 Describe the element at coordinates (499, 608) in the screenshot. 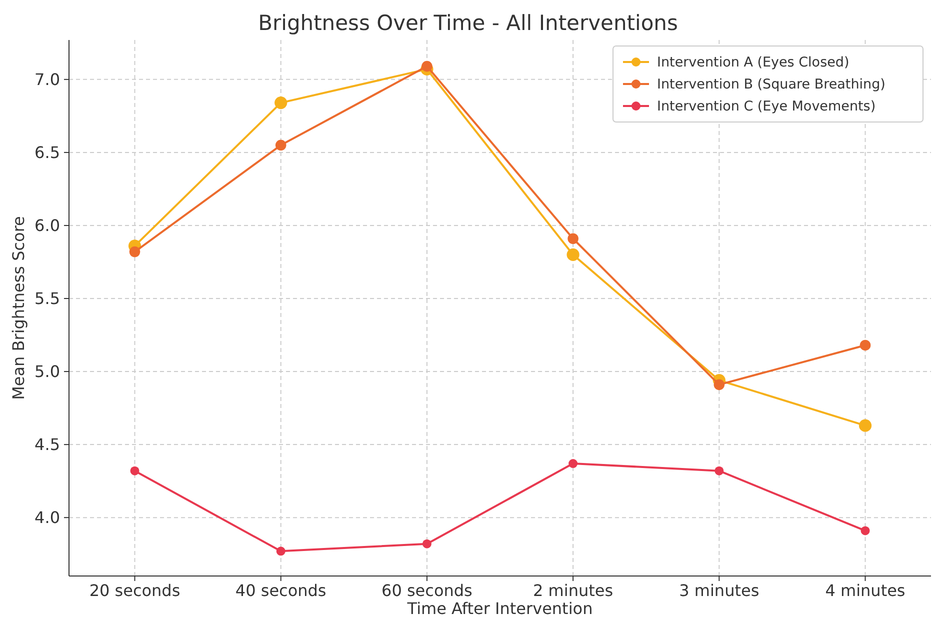

I see `x-axis-title: Time After Intervention` at that location.